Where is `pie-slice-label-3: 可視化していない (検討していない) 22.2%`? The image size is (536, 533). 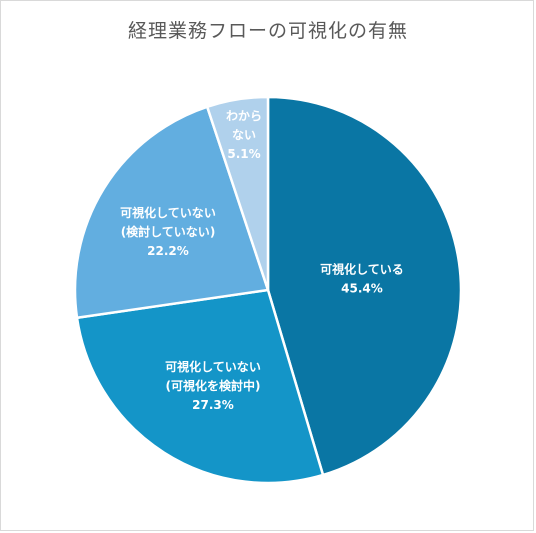
pie-slice-label-3: 可視化していない (検討していない) 22.2% is located at coordinates (168, 231).